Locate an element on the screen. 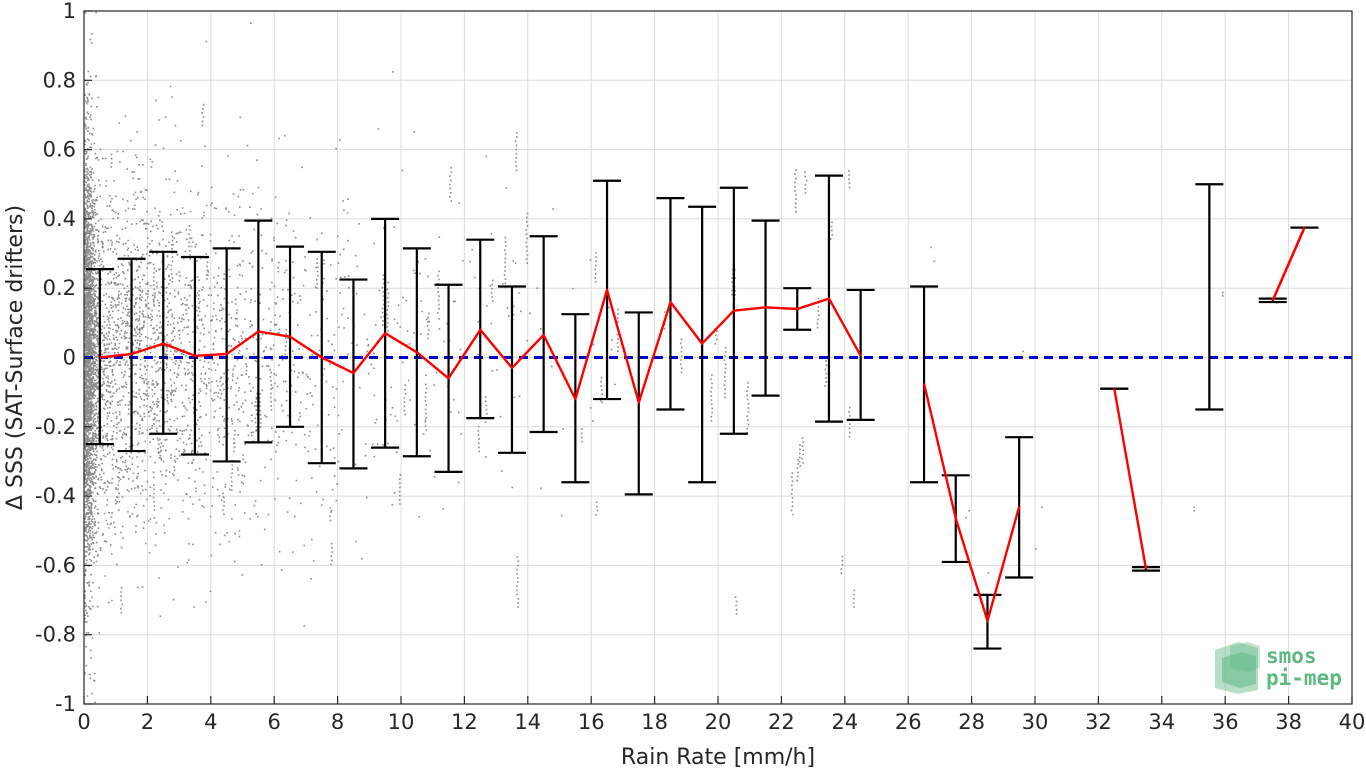  y-tick-label: 0.6 is located at coordinates (59, 150).